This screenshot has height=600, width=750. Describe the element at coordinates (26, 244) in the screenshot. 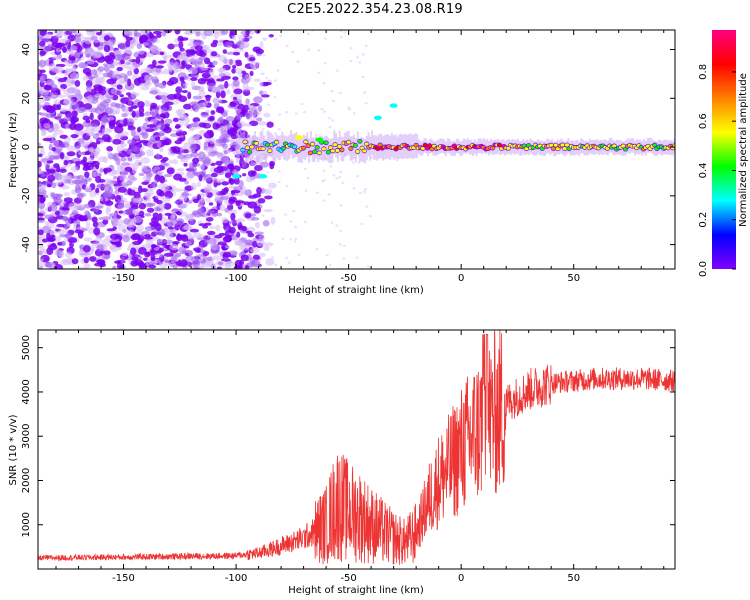

I see `spectrogram-y-tick-label: -40` at that location.